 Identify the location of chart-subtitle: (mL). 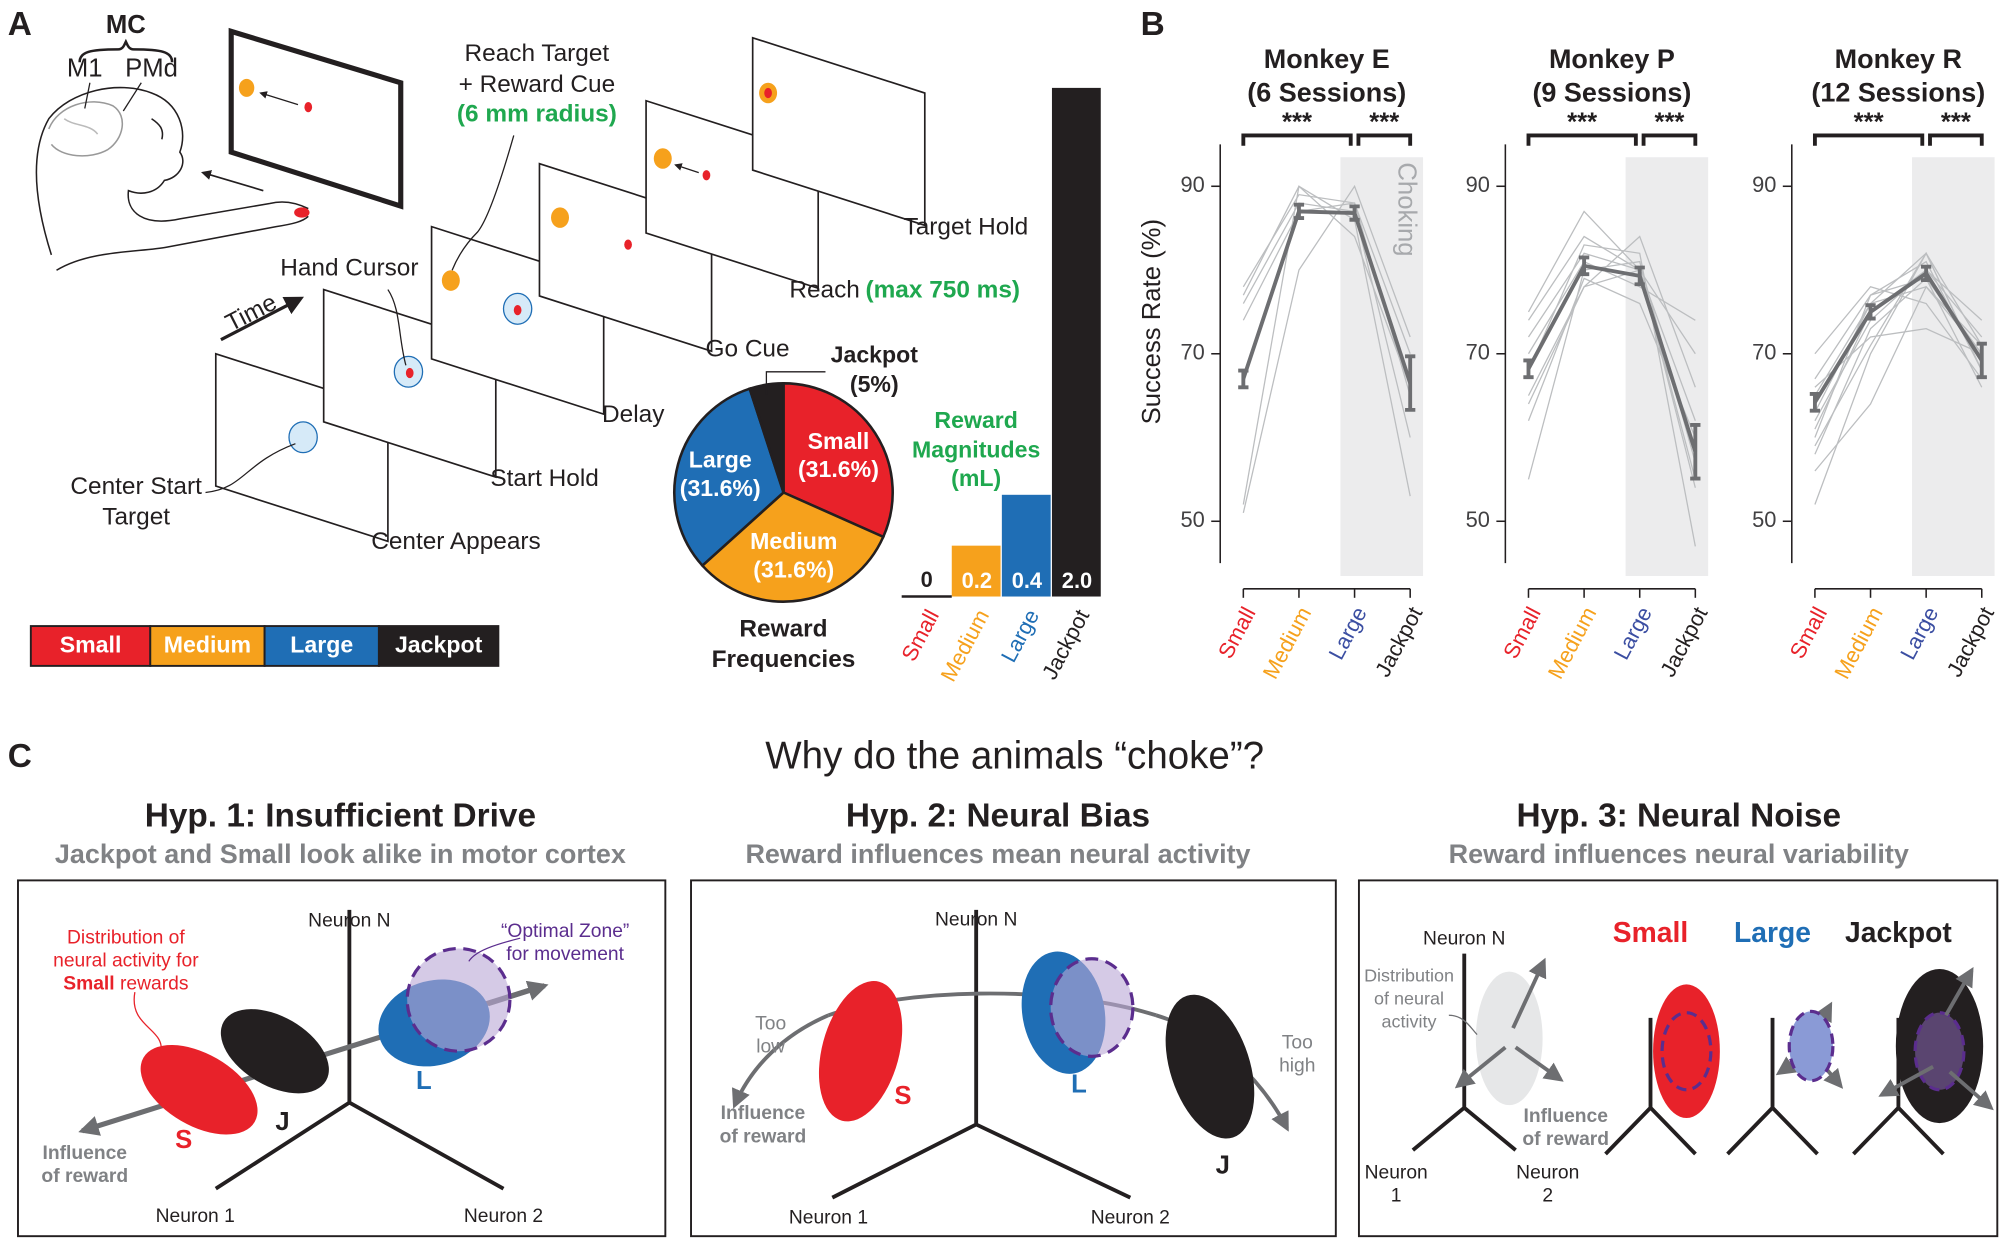
(976, 478).